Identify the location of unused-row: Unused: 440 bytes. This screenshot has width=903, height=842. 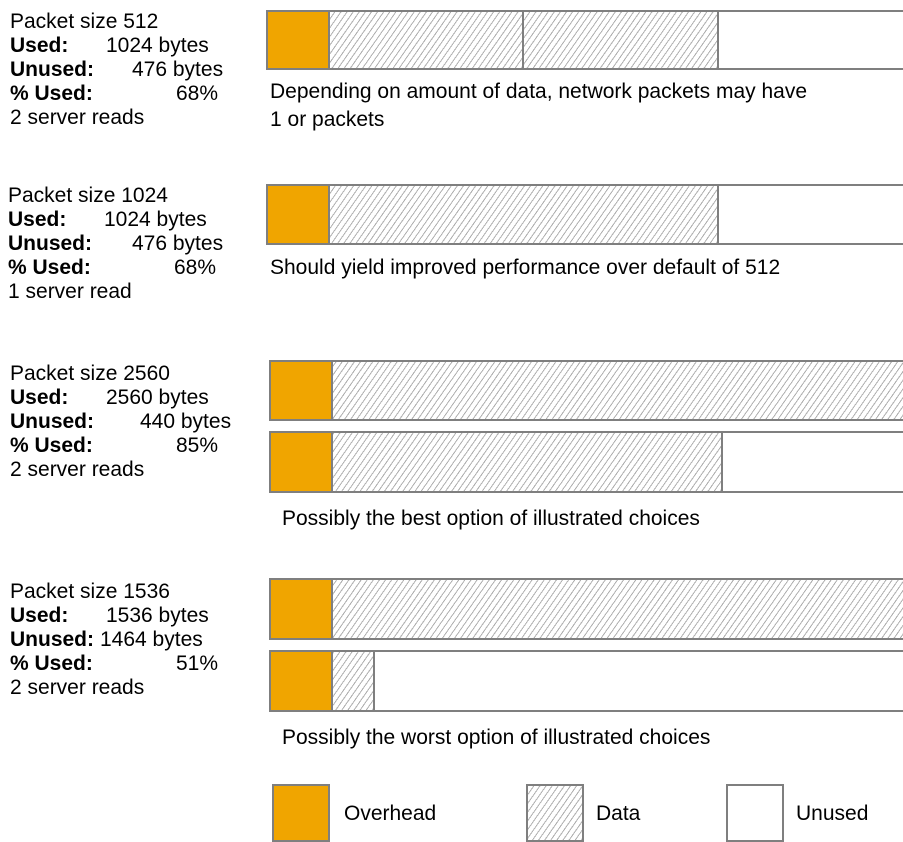
(125, 422).